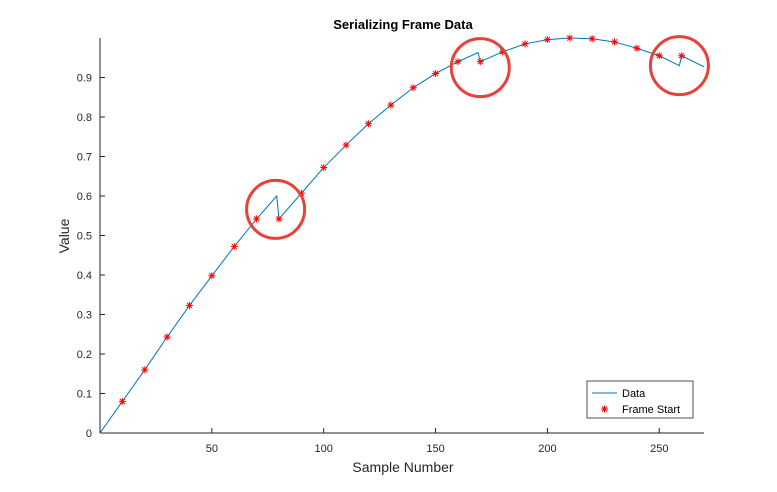 This screenshot has width=777, height=492. Describe the element at coordinates (212, 449) in the screenshot. I see `x-tick-label: 50` at that location.